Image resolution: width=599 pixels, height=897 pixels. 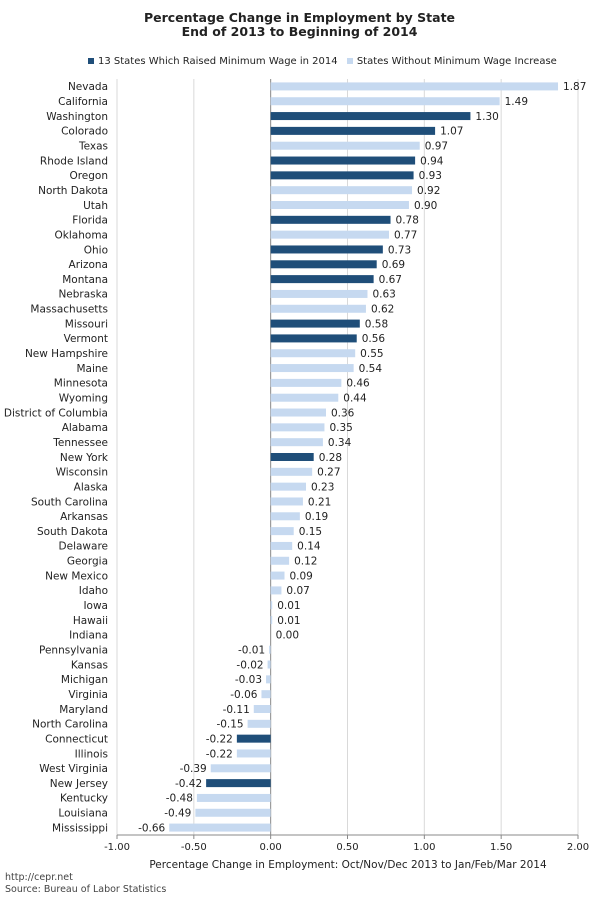 What do you see at coordinates (501, 847) in the screenshot?
I see `x-tick-label: 1.50` at bounding box center [501, 847].